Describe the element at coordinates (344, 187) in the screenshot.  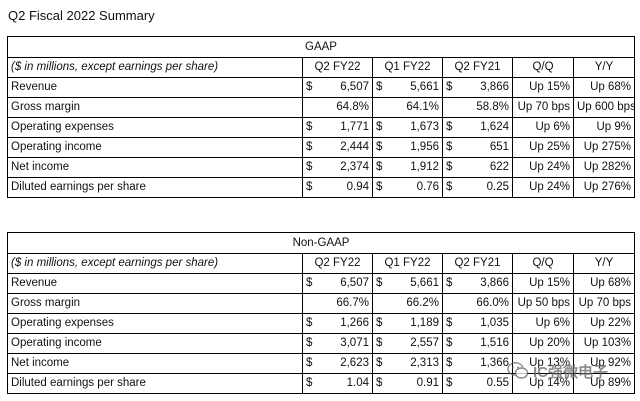
I see `value-cell: 0.94` at that location.